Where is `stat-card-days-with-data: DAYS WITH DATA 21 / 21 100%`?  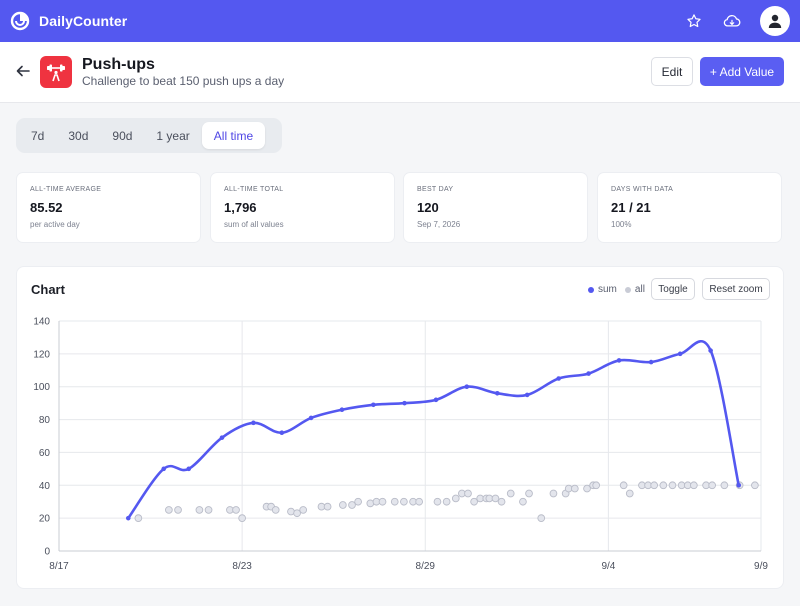
stat-card-days-with-data: DAYS WITH DATA 21 / 21 100% is located at coordinates (689, 207).